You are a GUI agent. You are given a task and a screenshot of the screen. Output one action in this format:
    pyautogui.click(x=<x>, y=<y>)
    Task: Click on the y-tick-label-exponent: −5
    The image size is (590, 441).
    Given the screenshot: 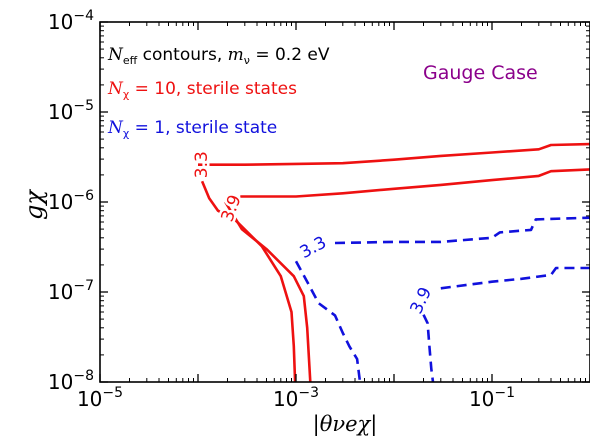 What is the action you would take?
    pyautogui.click(x=83, y=106)
    